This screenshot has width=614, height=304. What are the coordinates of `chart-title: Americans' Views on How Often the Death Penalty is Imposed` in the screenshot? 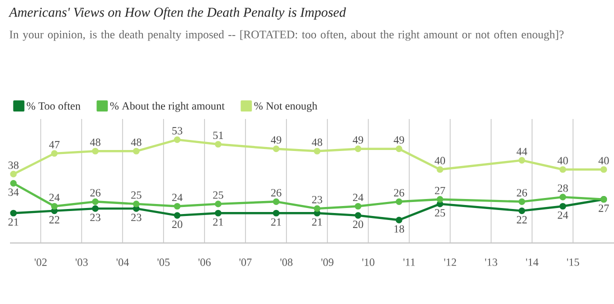 It's located at (177, 13).